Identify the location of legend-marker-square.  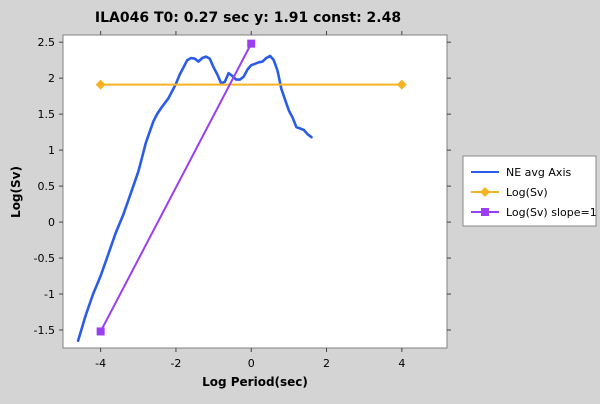
(485, 212).